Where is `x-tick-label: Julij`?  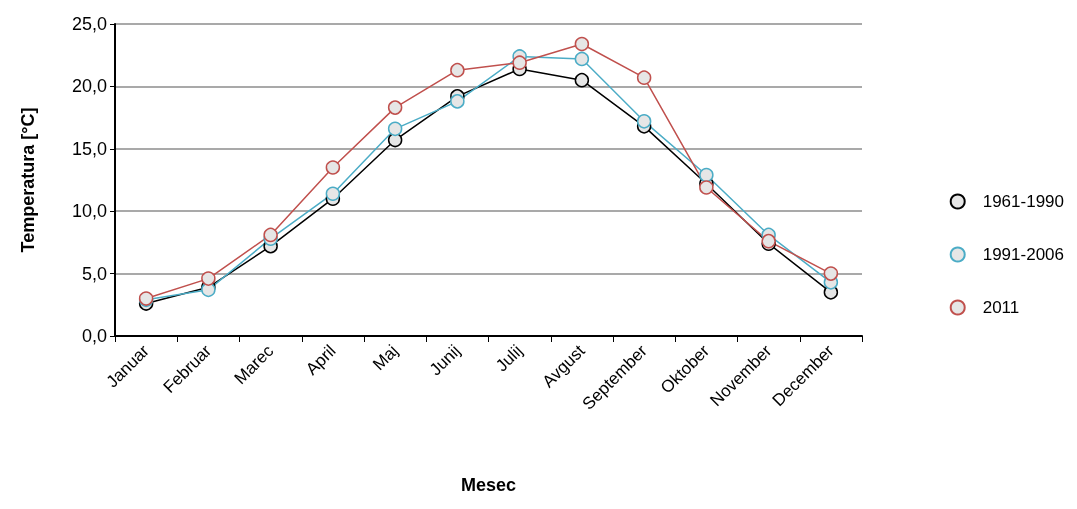
x-tick-label: Julij is located at coordinates (509, 358).